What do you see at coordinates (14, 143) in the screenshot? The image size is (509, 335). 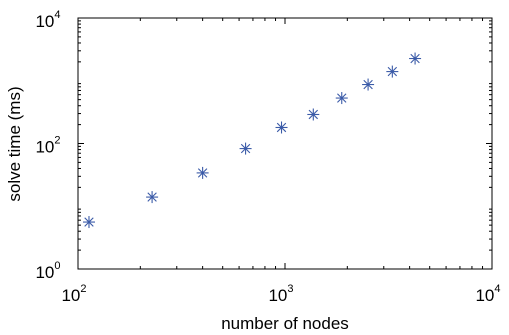 I see `y-axis-label: solve time (ms)` at bounding box center [14, 143].